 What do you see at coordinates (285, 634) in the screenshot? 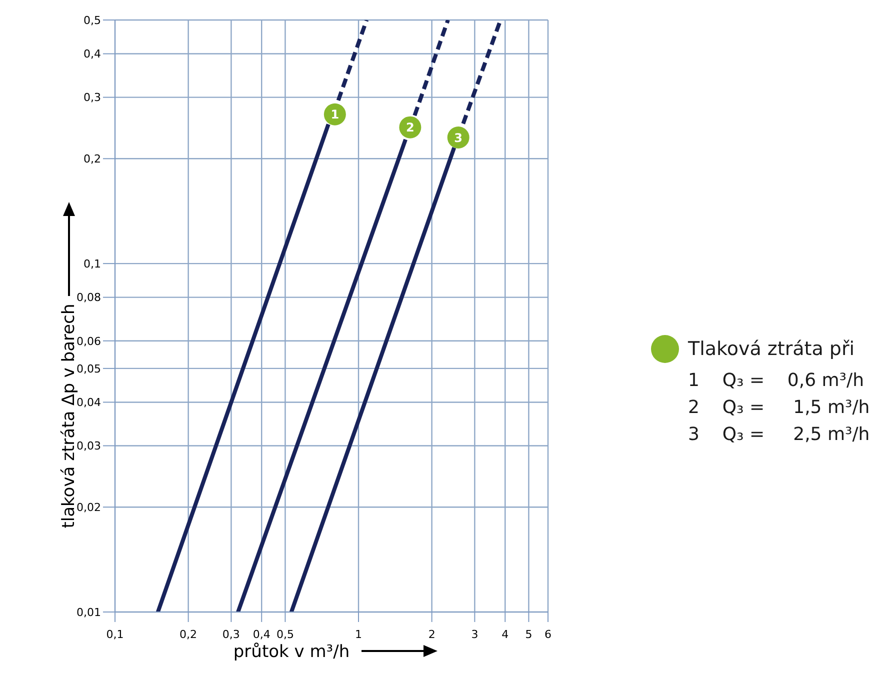
I see `x-tick-label: 0,5` at bounding box center [285, 634].